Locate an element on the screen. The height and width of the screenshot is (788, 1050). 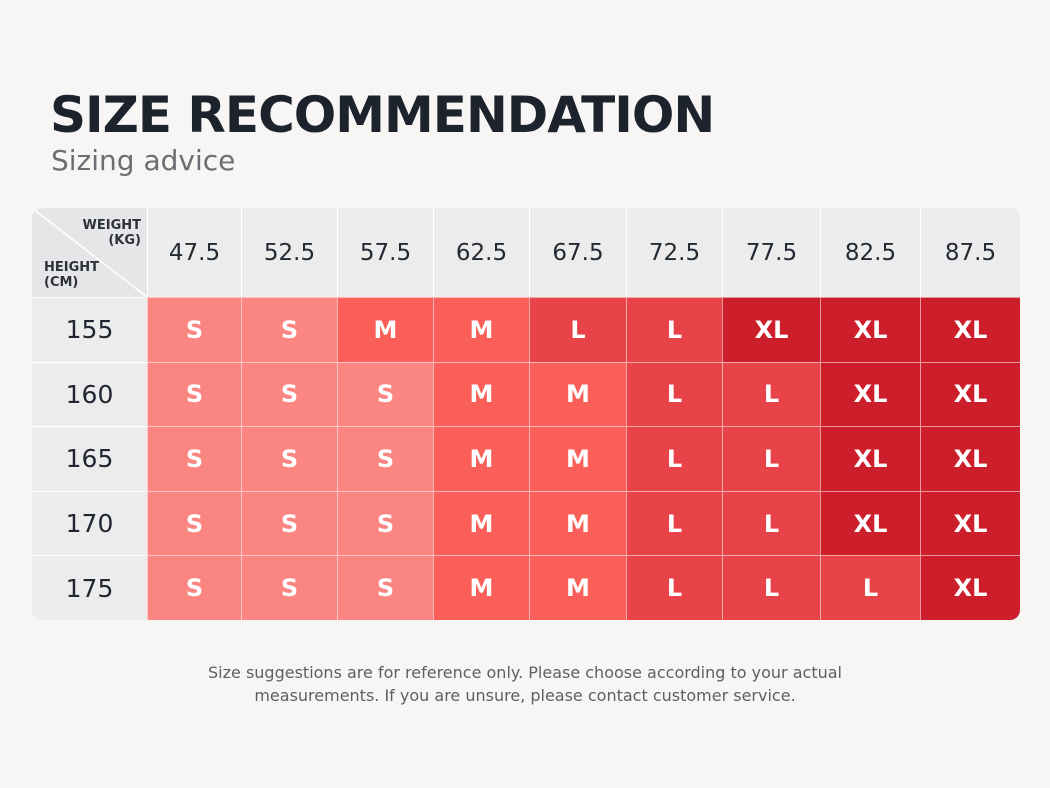
height-header-cell: 155 is located at coordinates (89, 329).